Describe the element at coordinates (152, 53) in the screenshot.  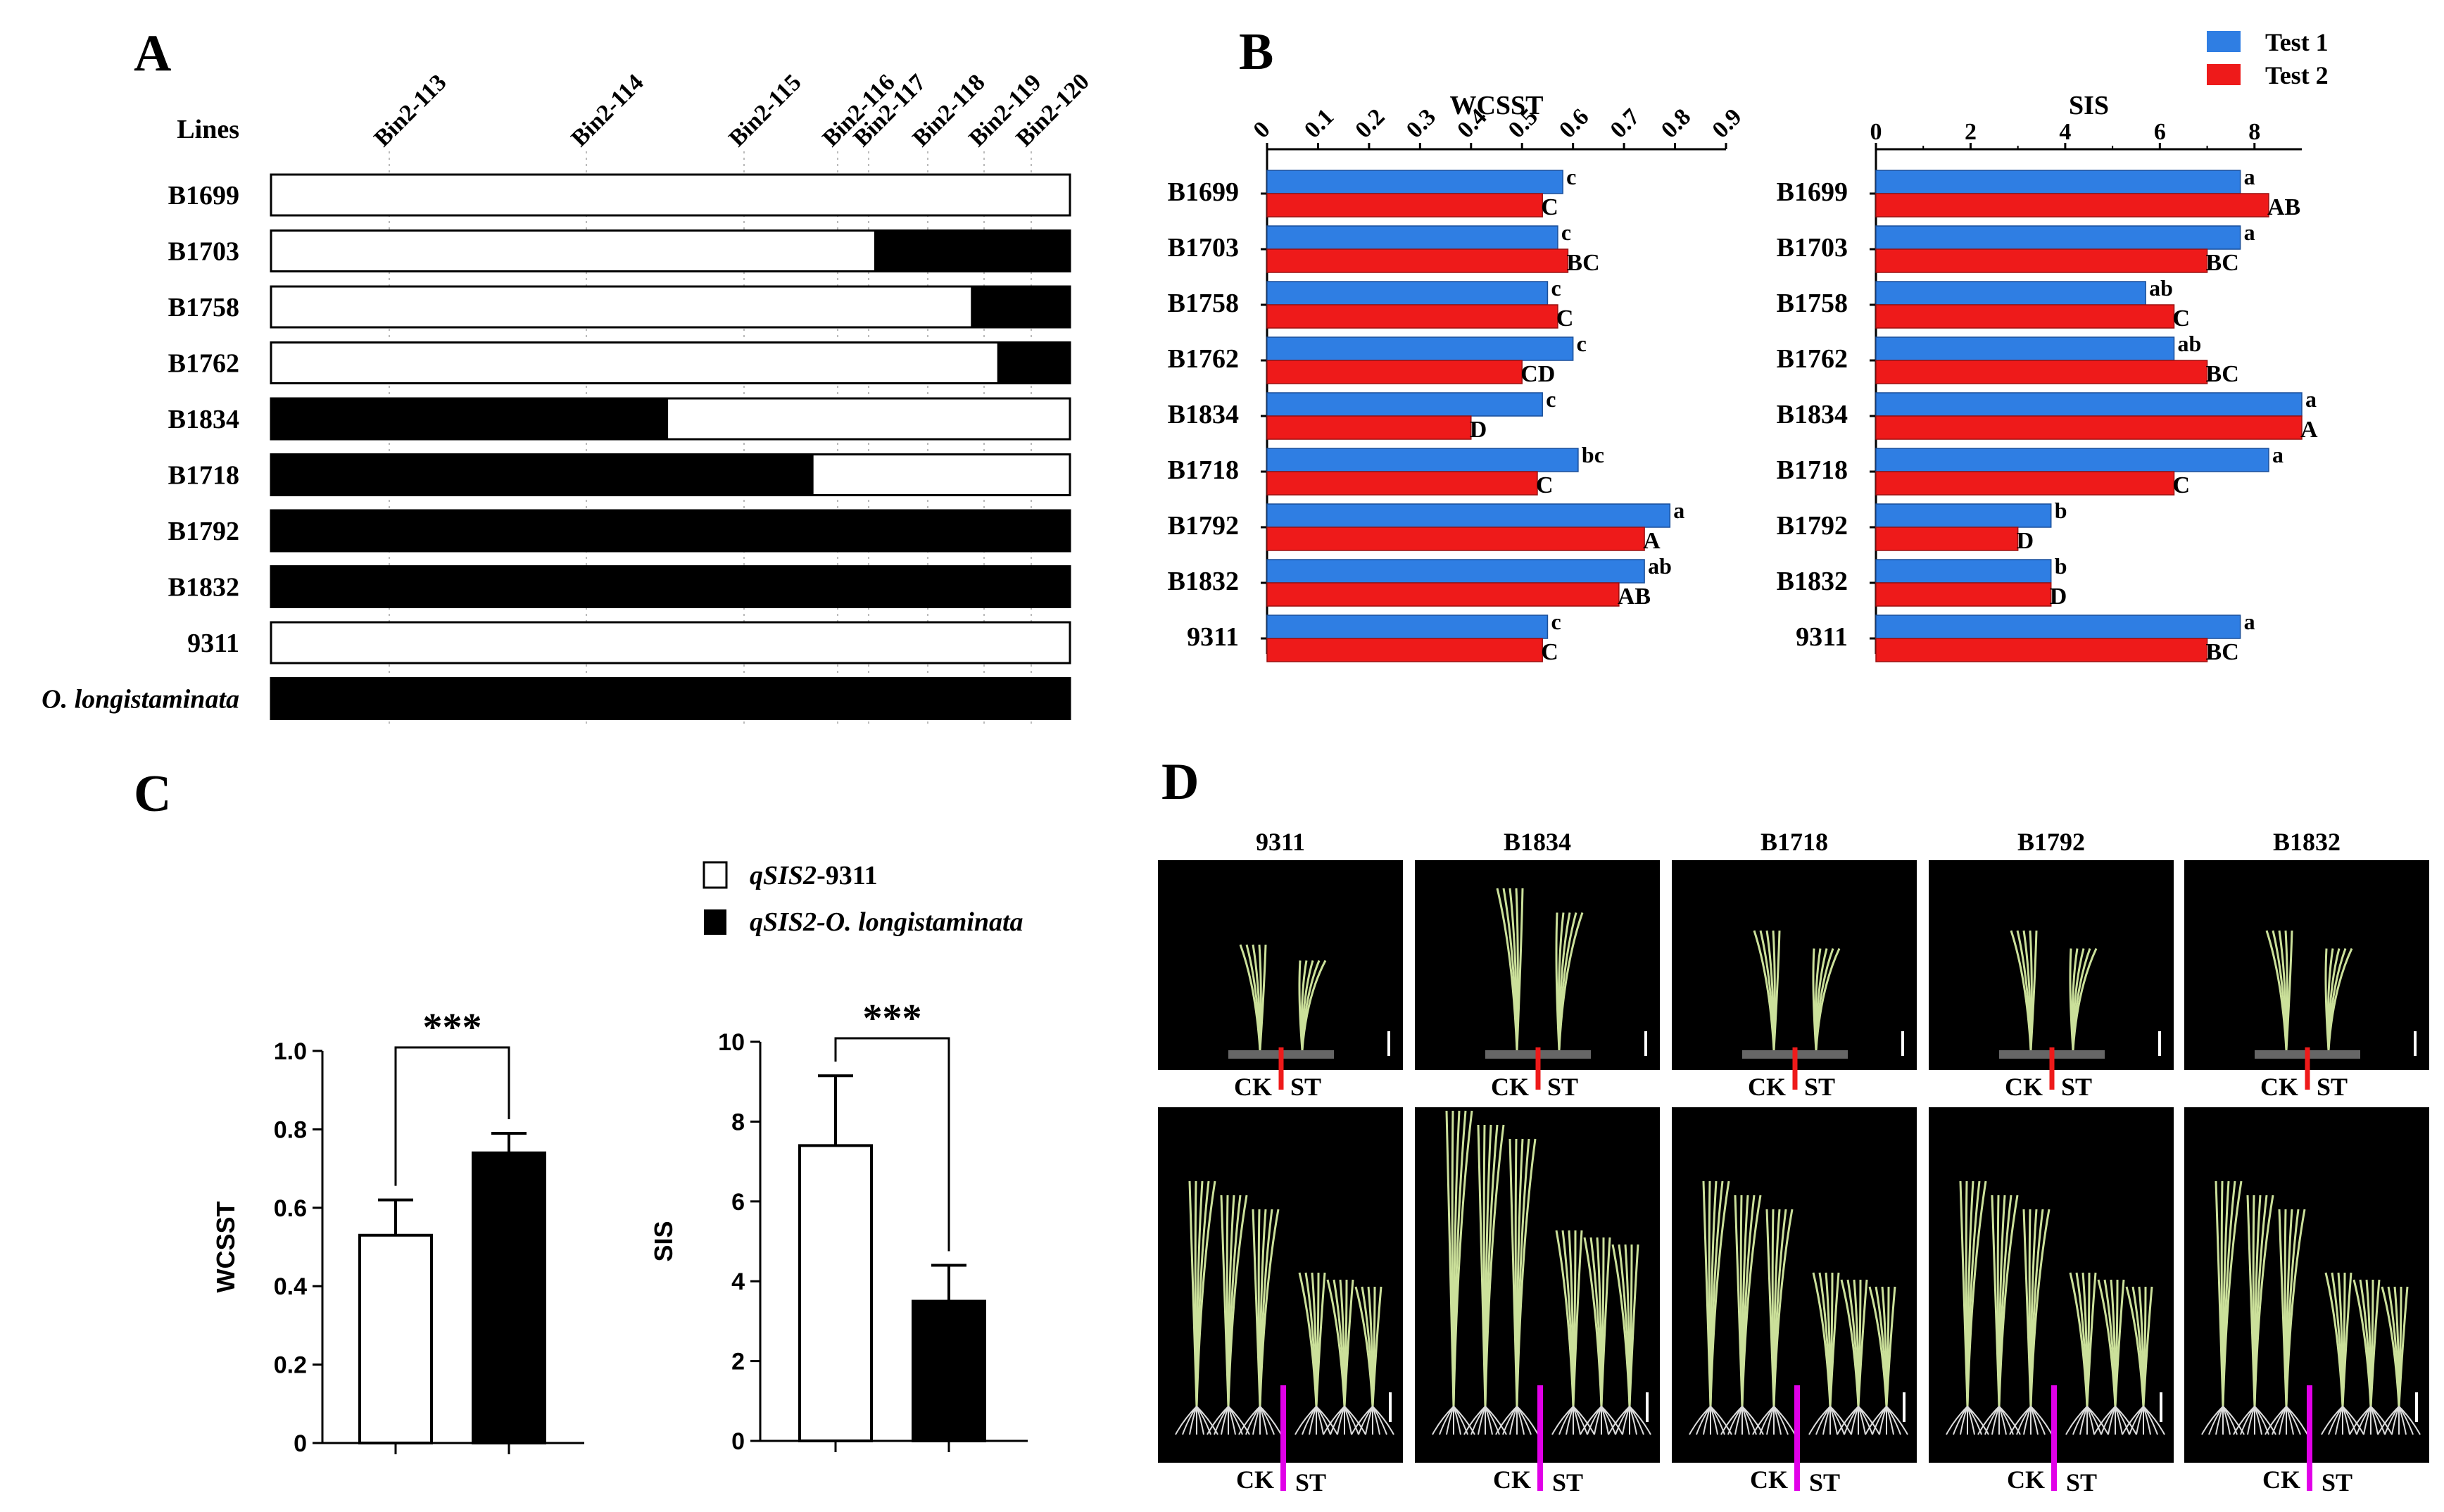
I see `panel-a-letter: A` at that location.